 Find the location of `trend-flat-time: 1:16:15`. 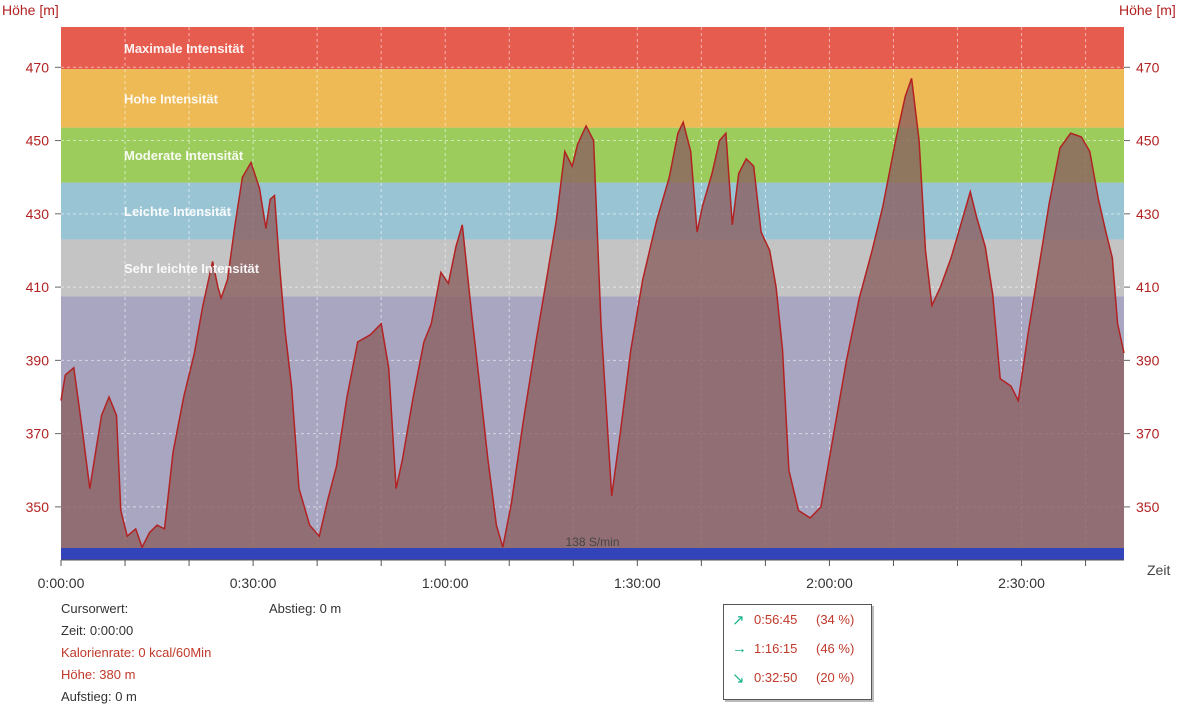

trend-flat-time: 1:16:15 is located at coordinates (776, 648).